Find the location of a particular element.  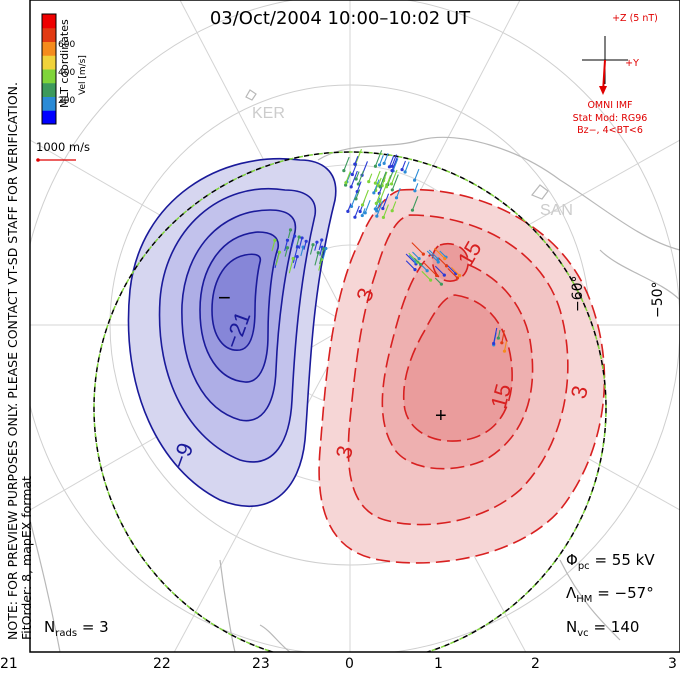

nvc-symbol: N is located at coordinates (572, 627).